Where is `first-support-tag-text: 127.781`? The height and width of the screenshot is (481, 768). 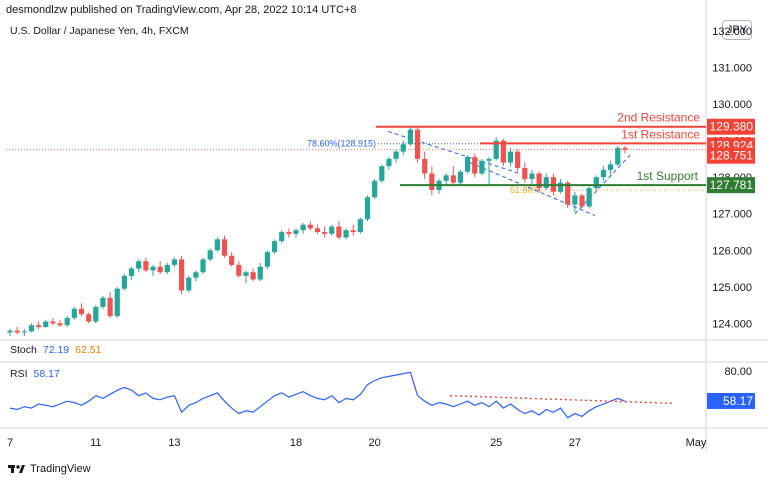 first-support-tag-text: 127.781 is located at coordinates (732, 185).